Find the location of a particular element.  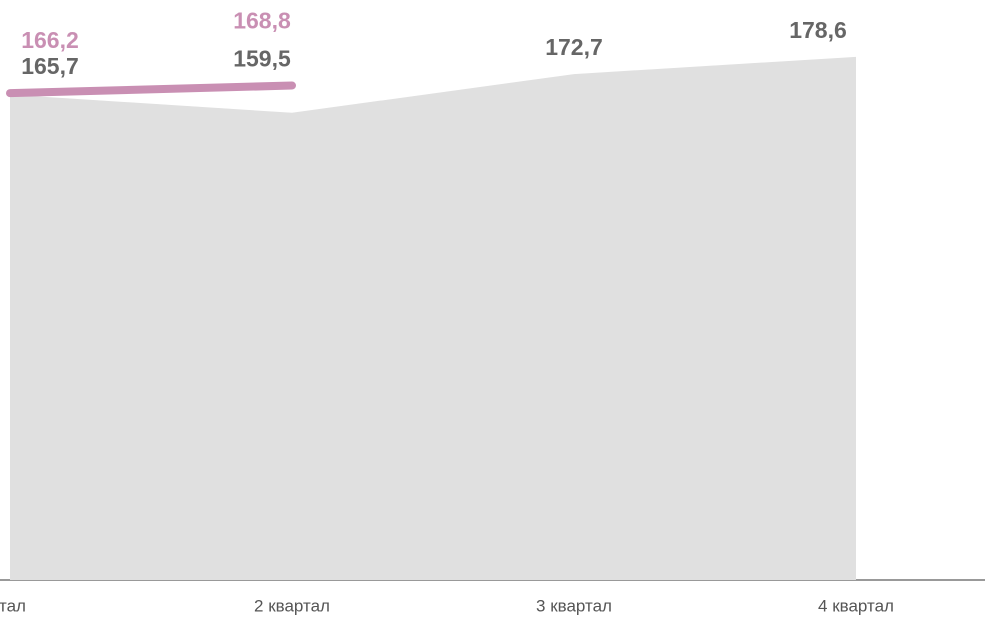

line is located at coordinates (151, 89).